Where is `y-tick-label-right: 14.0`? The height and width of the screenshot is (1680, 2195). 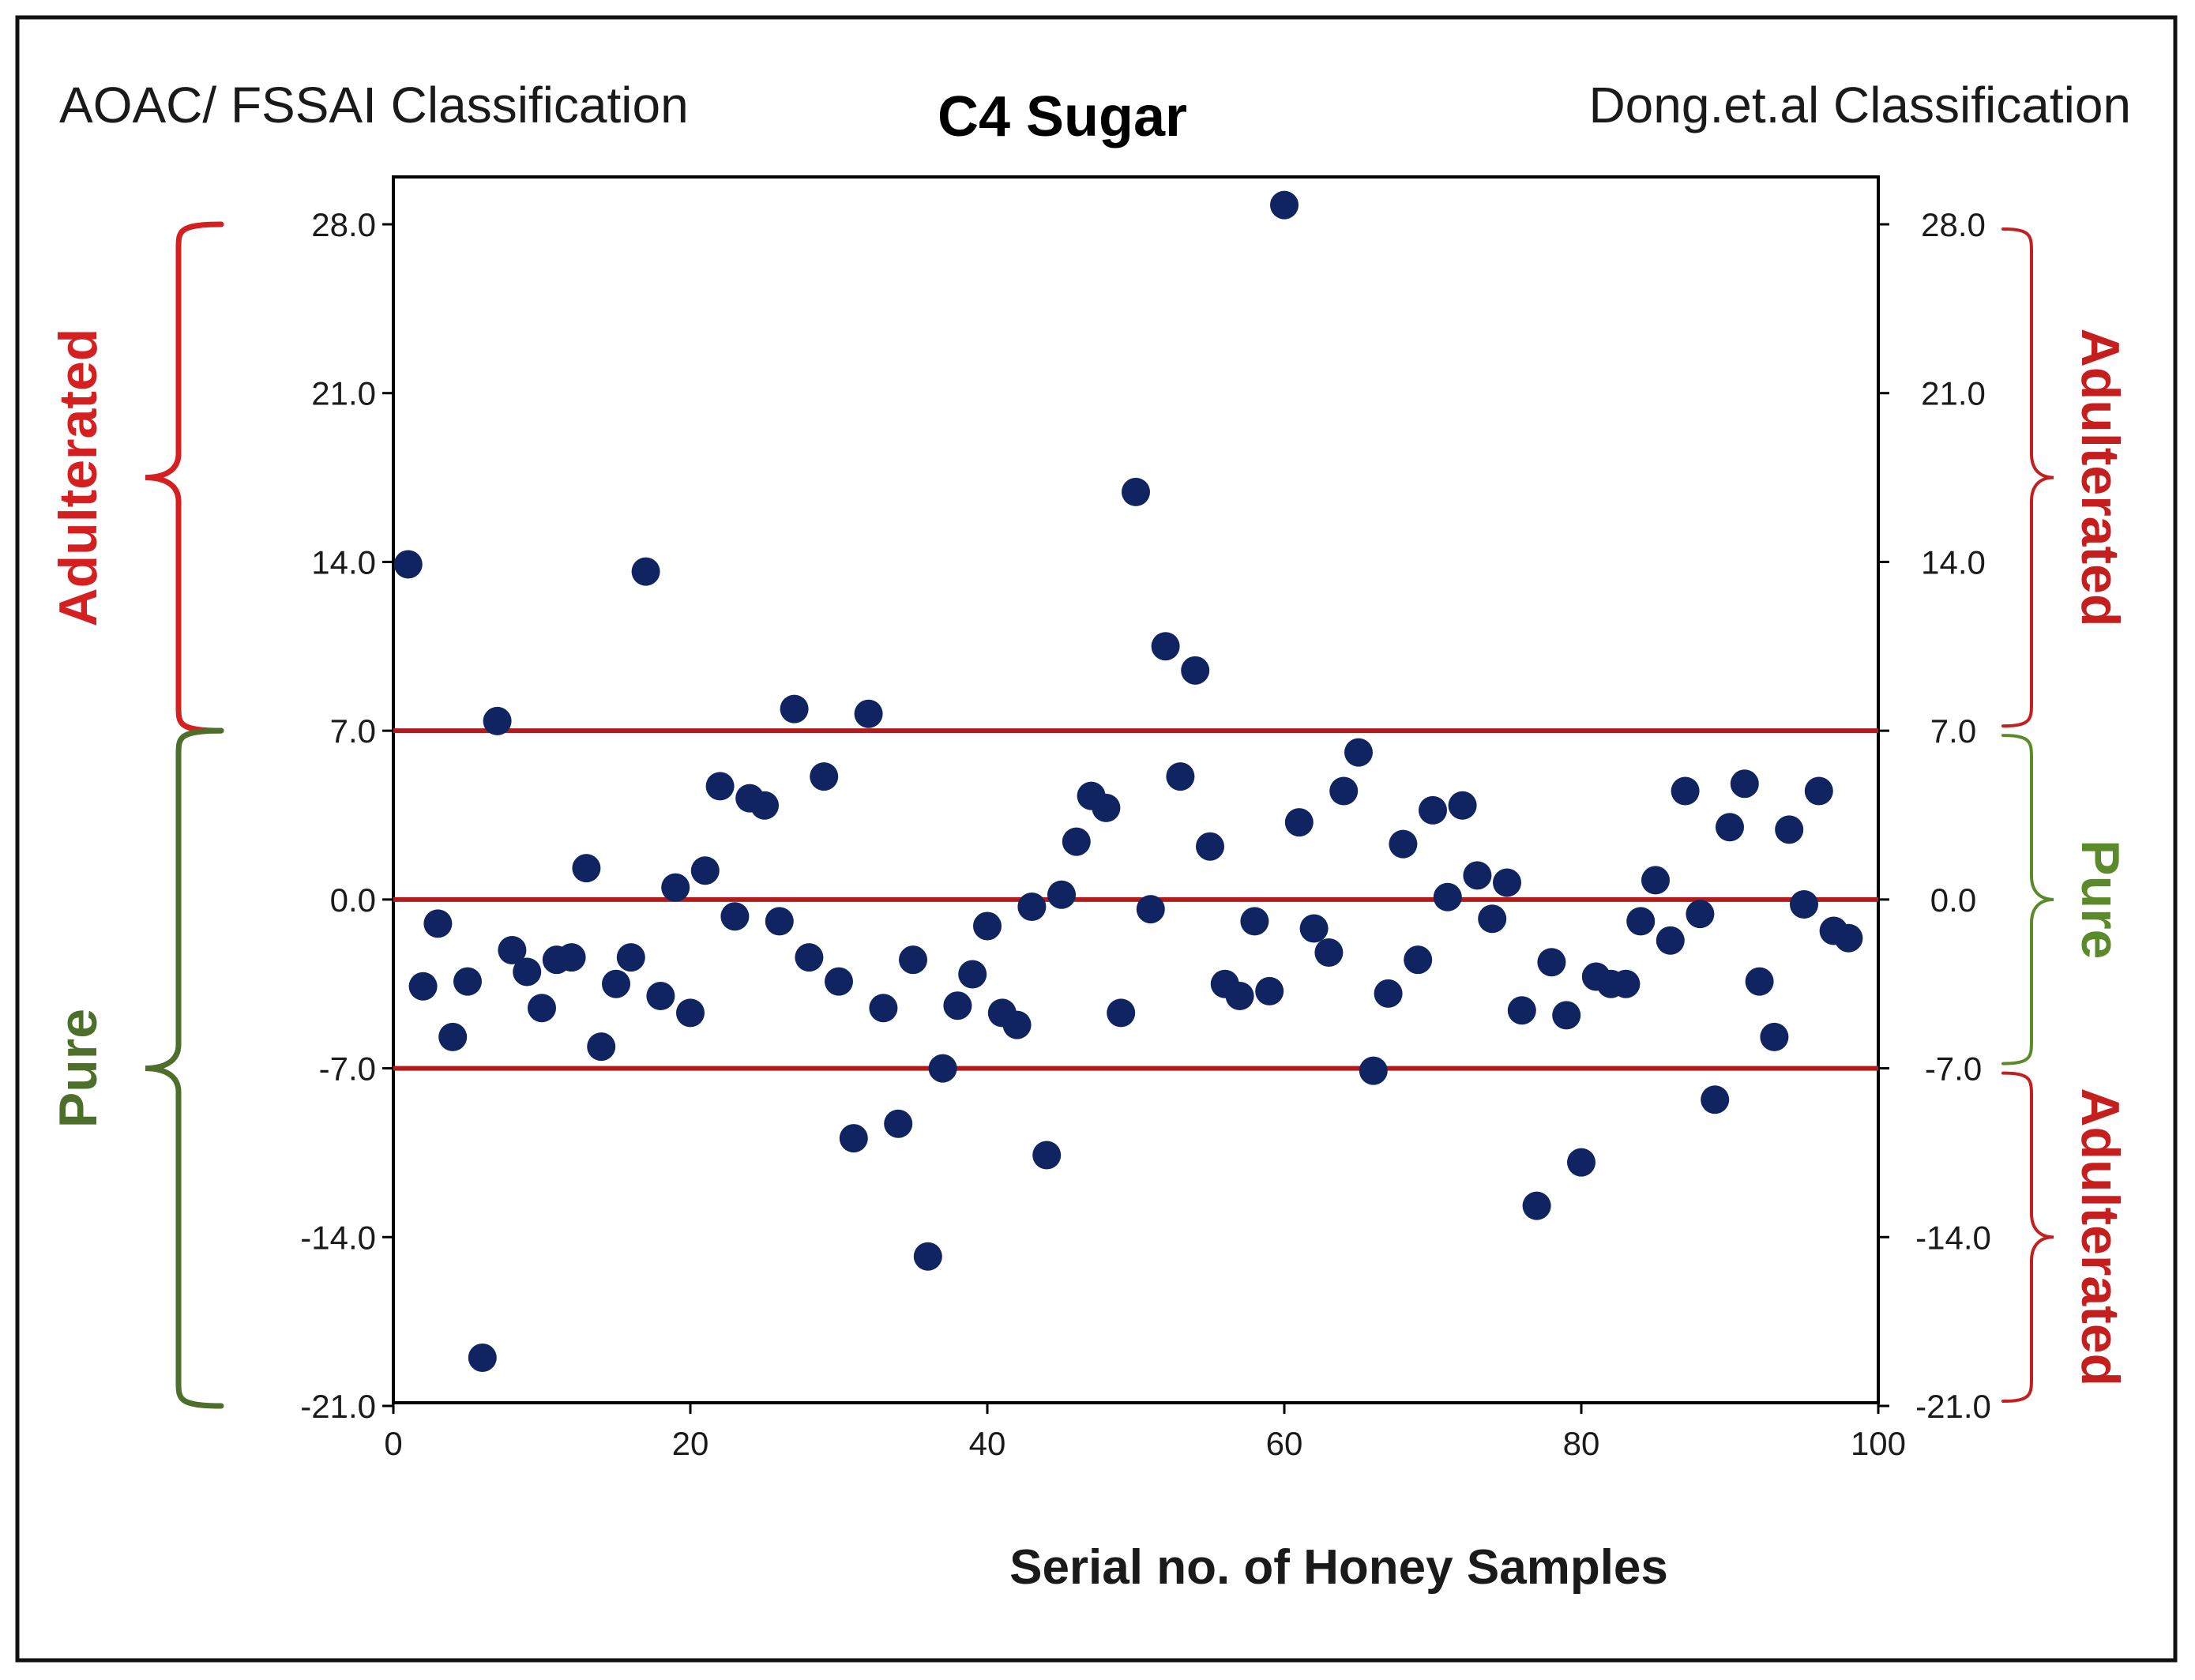
y-tick-label-right: 14.0 is located at coordinates (1954, 562).